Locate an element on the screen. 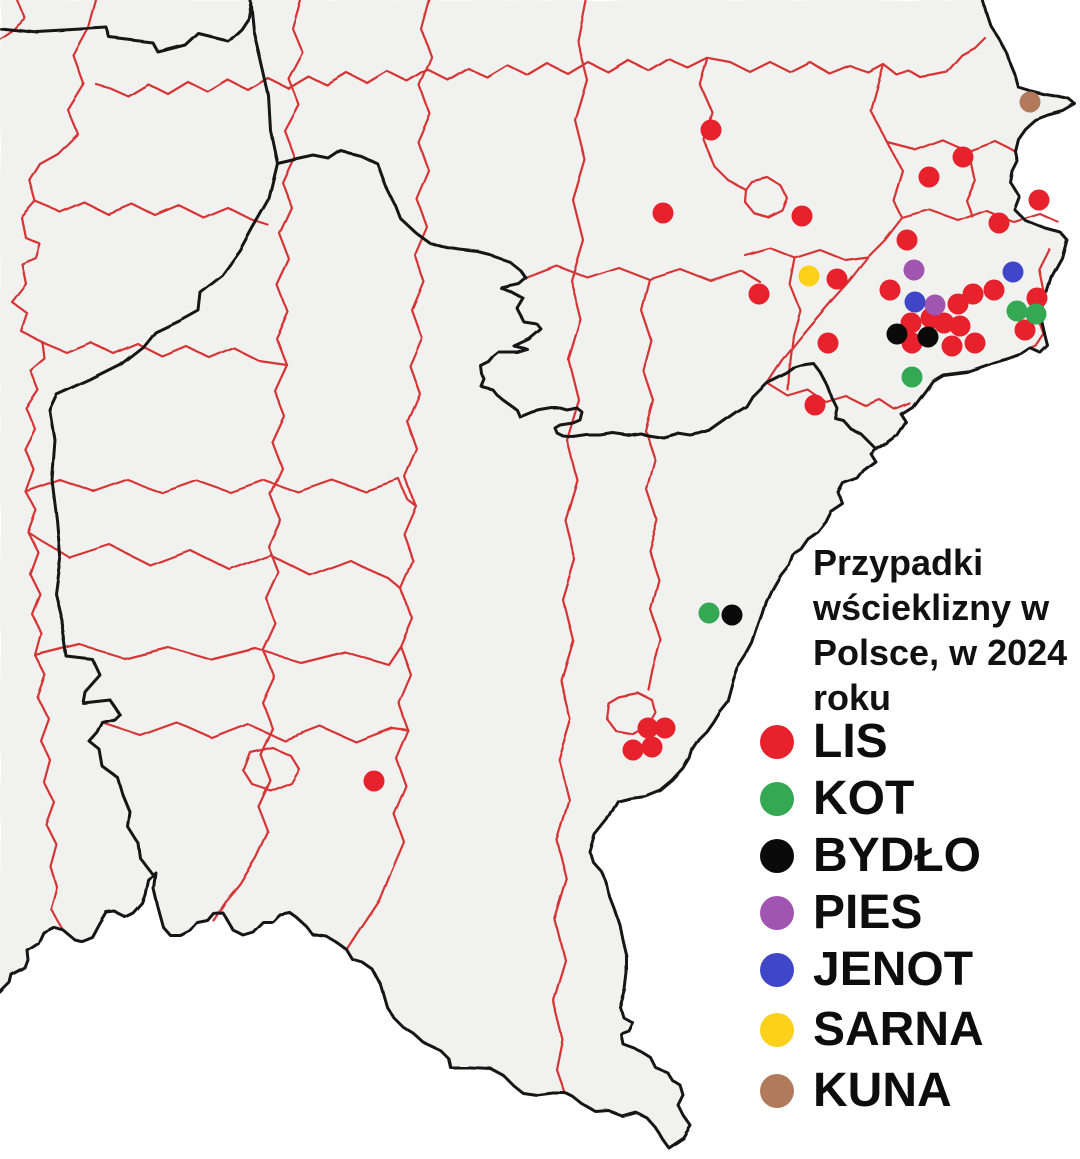 The height and width of the screenshot is (1159, 1080). legend-label-jenot: JENOT is located at coordinates (893, 969).